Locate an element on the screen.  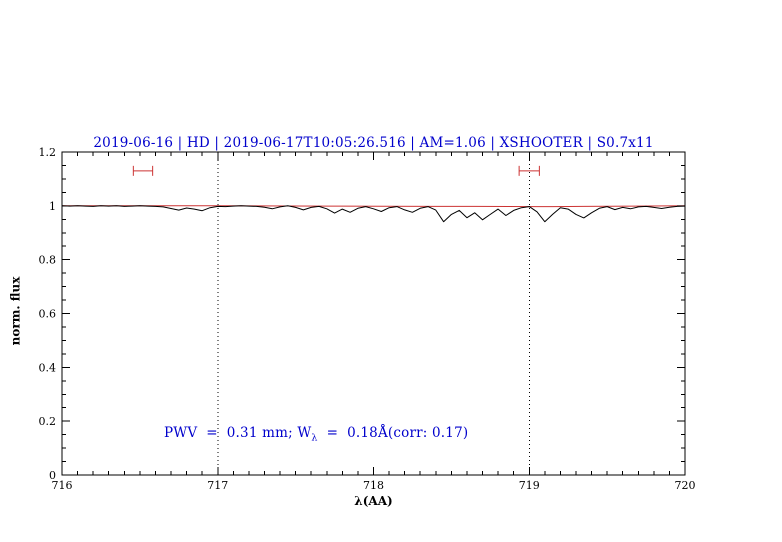
x-tick-label: 718 is located at coordinates (373, 485).